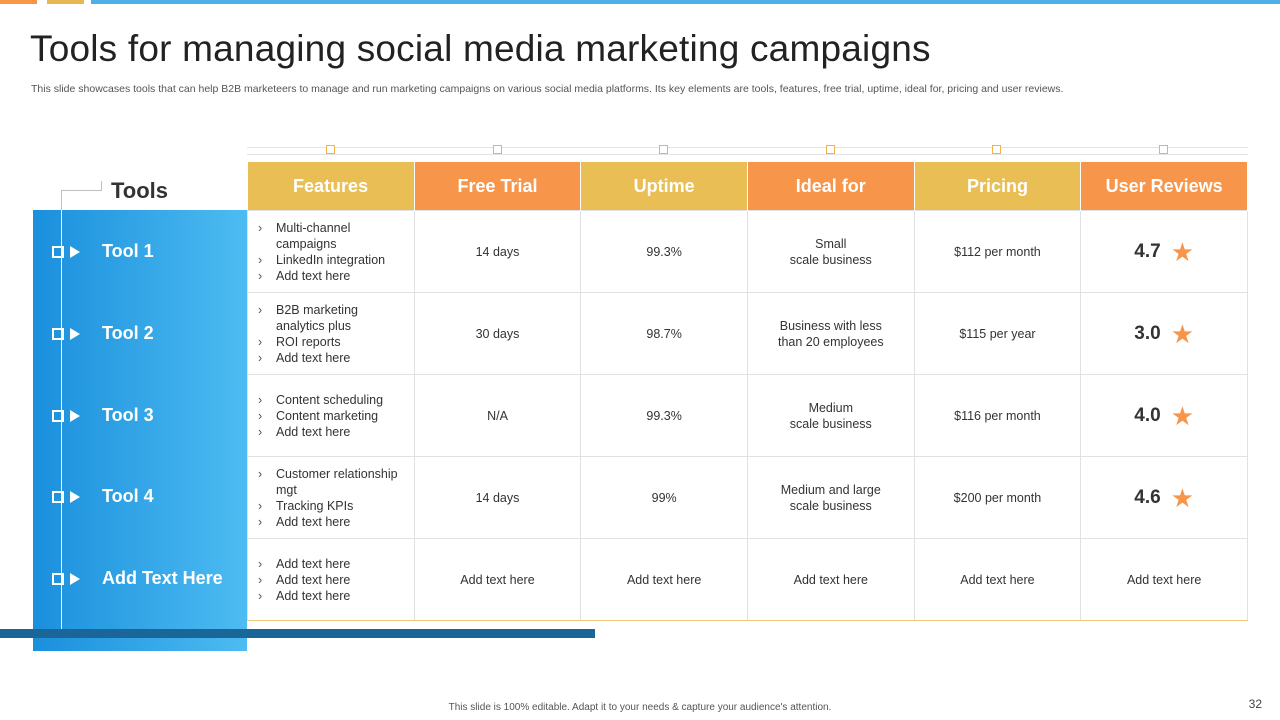  I want to click on free-trial-cell: N/A, so click(497, 415).